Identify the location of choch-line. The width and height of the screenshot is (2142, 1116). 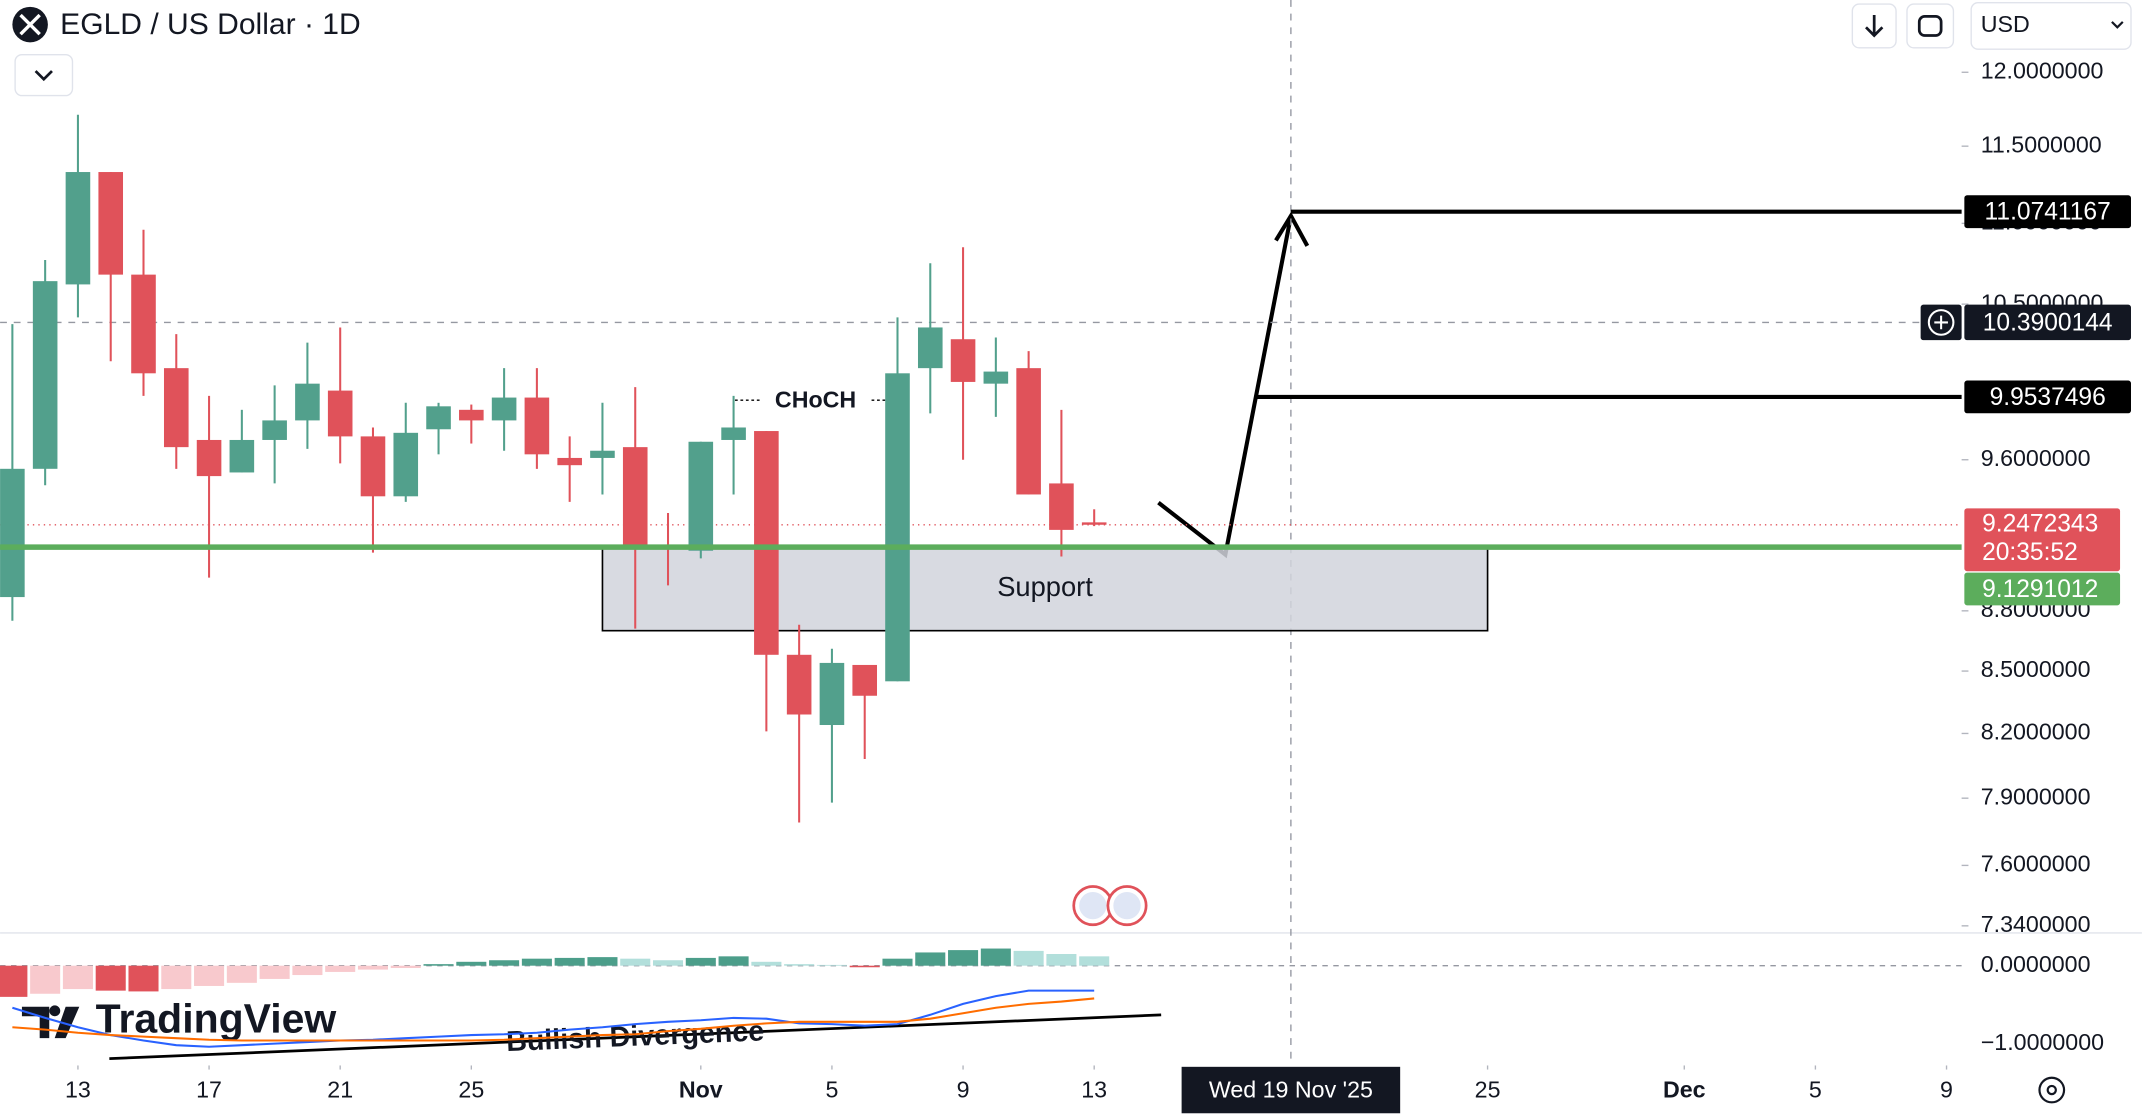
(746, 404).